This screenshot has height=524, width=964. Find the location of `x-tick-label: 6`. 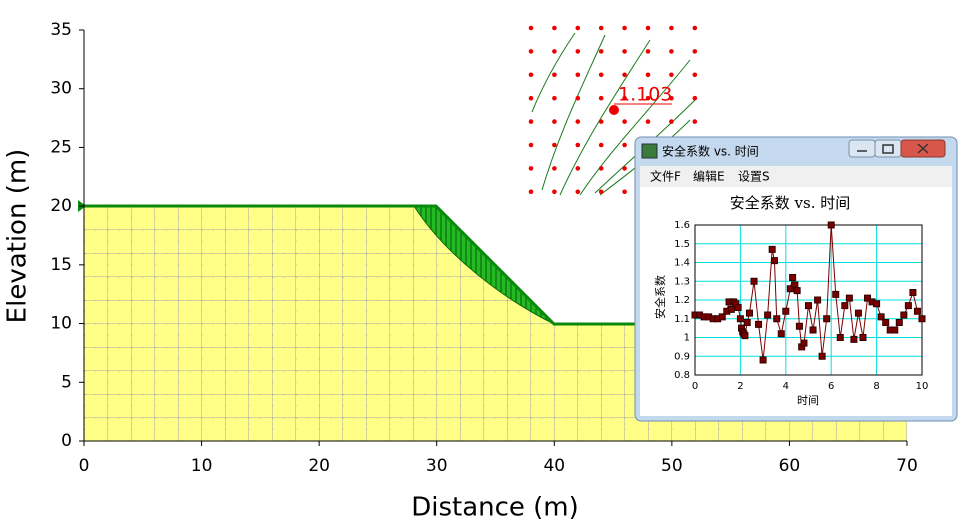

x-tick-label: 6 is located at coordinates (831, 386).